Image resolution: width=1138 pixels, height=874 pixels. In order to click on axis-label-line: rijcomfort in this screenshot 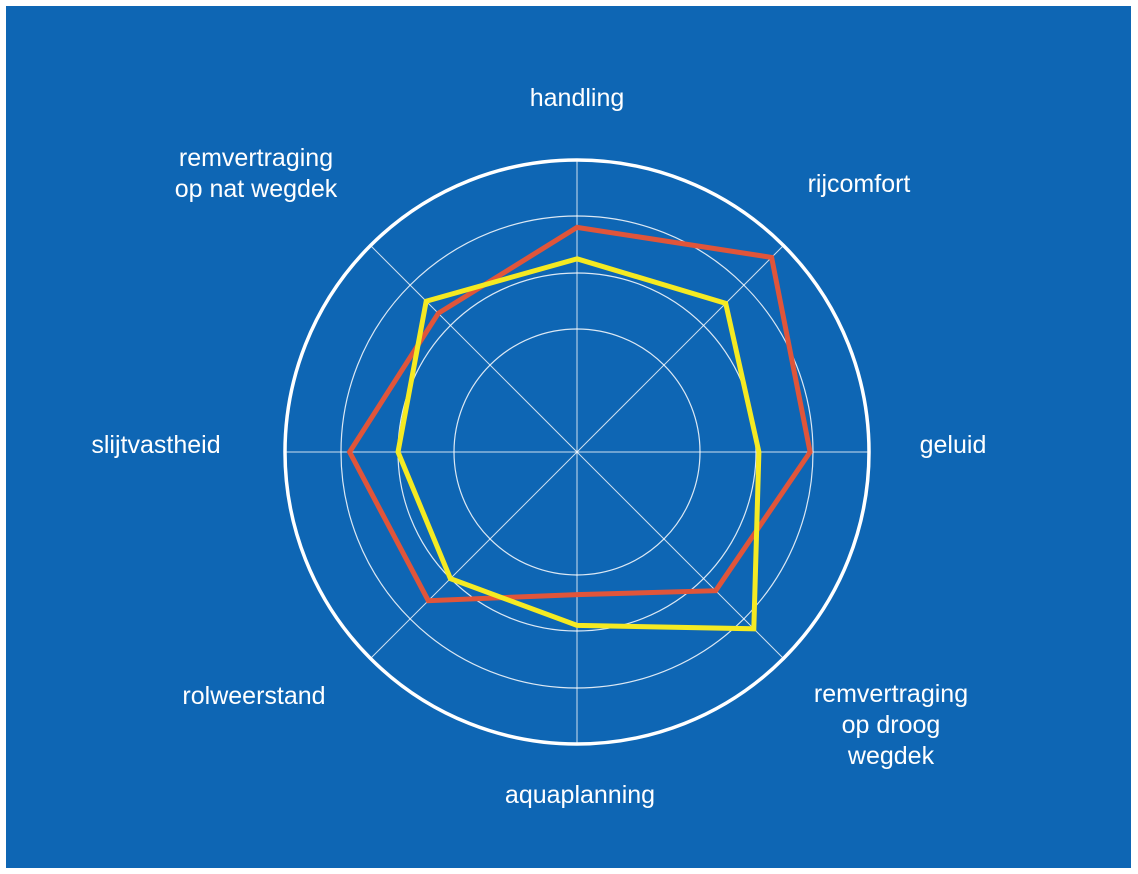, I will do `click(859, 184)`.